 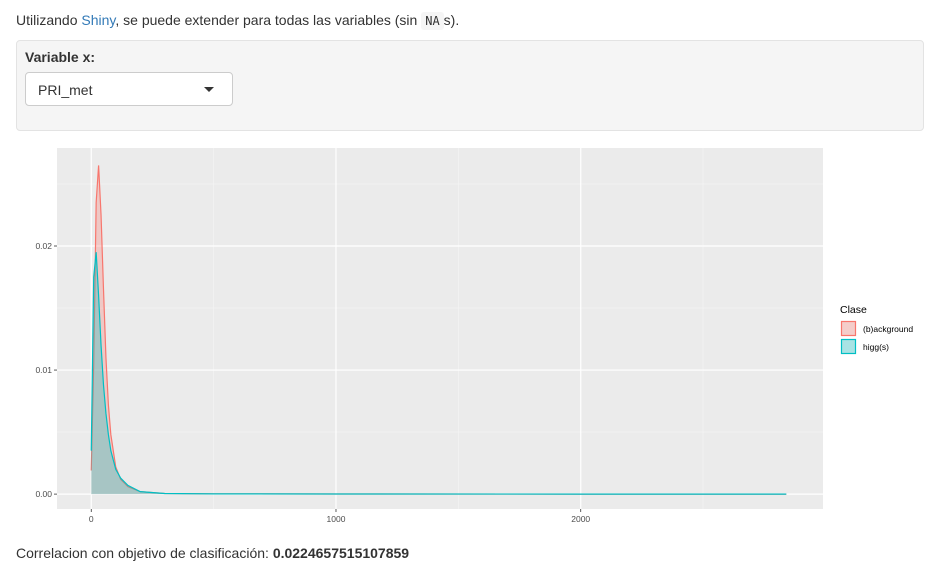 What do you see at coordinates (129, 89) in the screenshot?
I see `variable-x-select: PRI_met` at bounding box center [129, 89].